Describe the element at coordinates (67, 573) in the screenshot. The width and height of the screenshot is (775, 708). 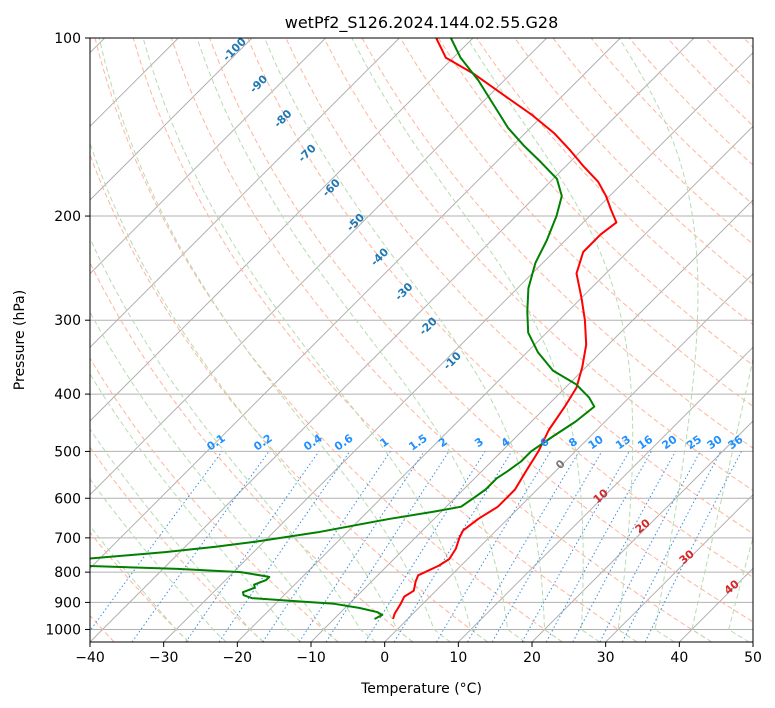
I see `y-tick-label: 800` at that location.